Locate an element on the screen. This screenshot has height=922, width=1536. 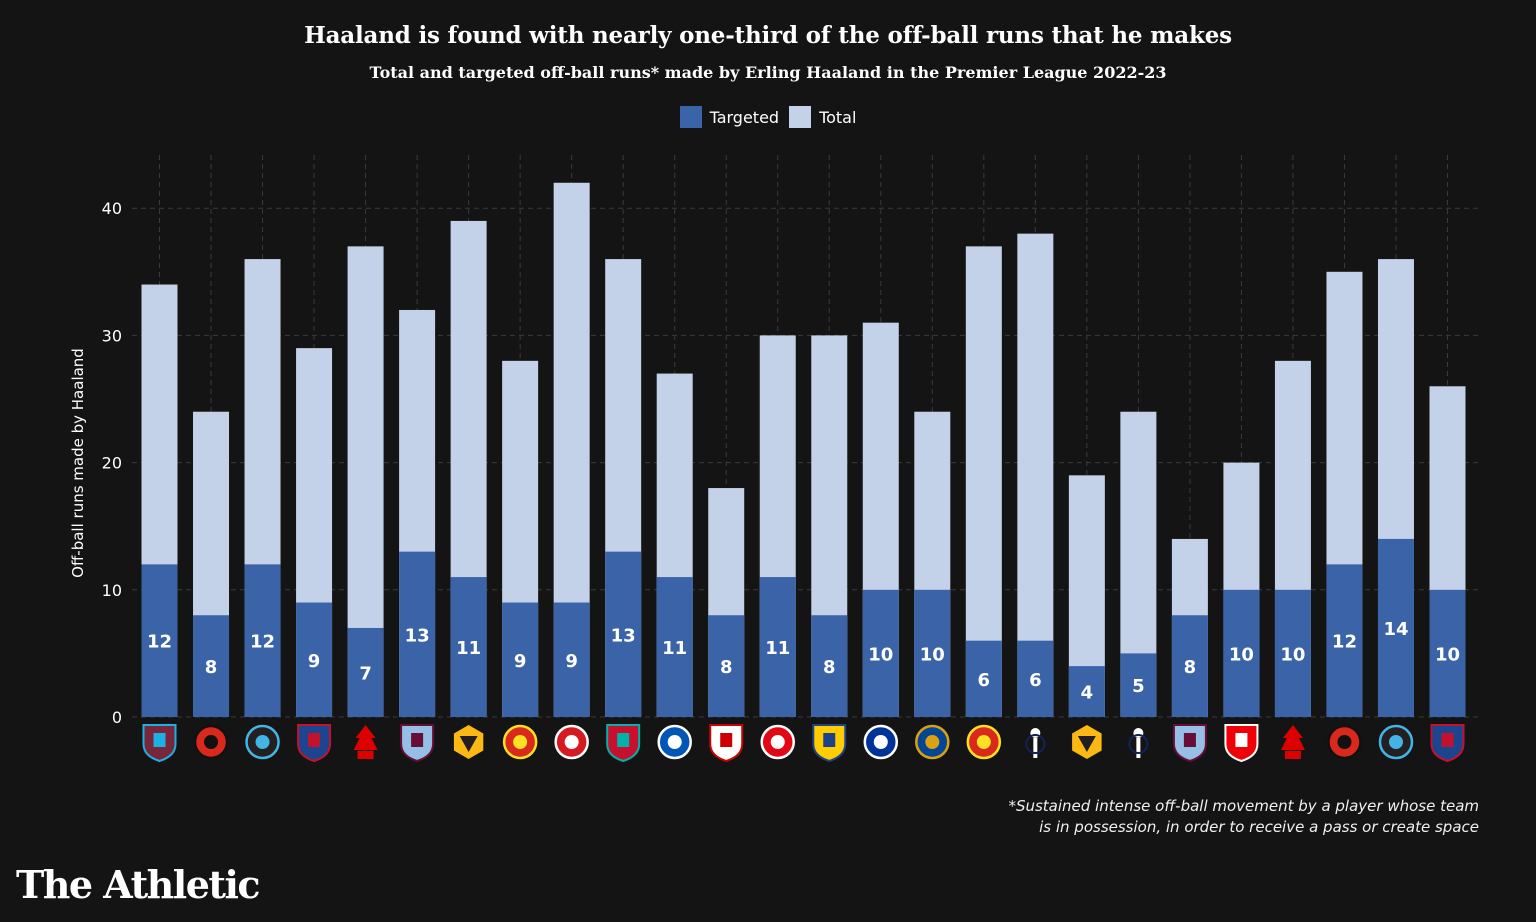
data-label-targeted: 13 is located at coordinates (417, 635).